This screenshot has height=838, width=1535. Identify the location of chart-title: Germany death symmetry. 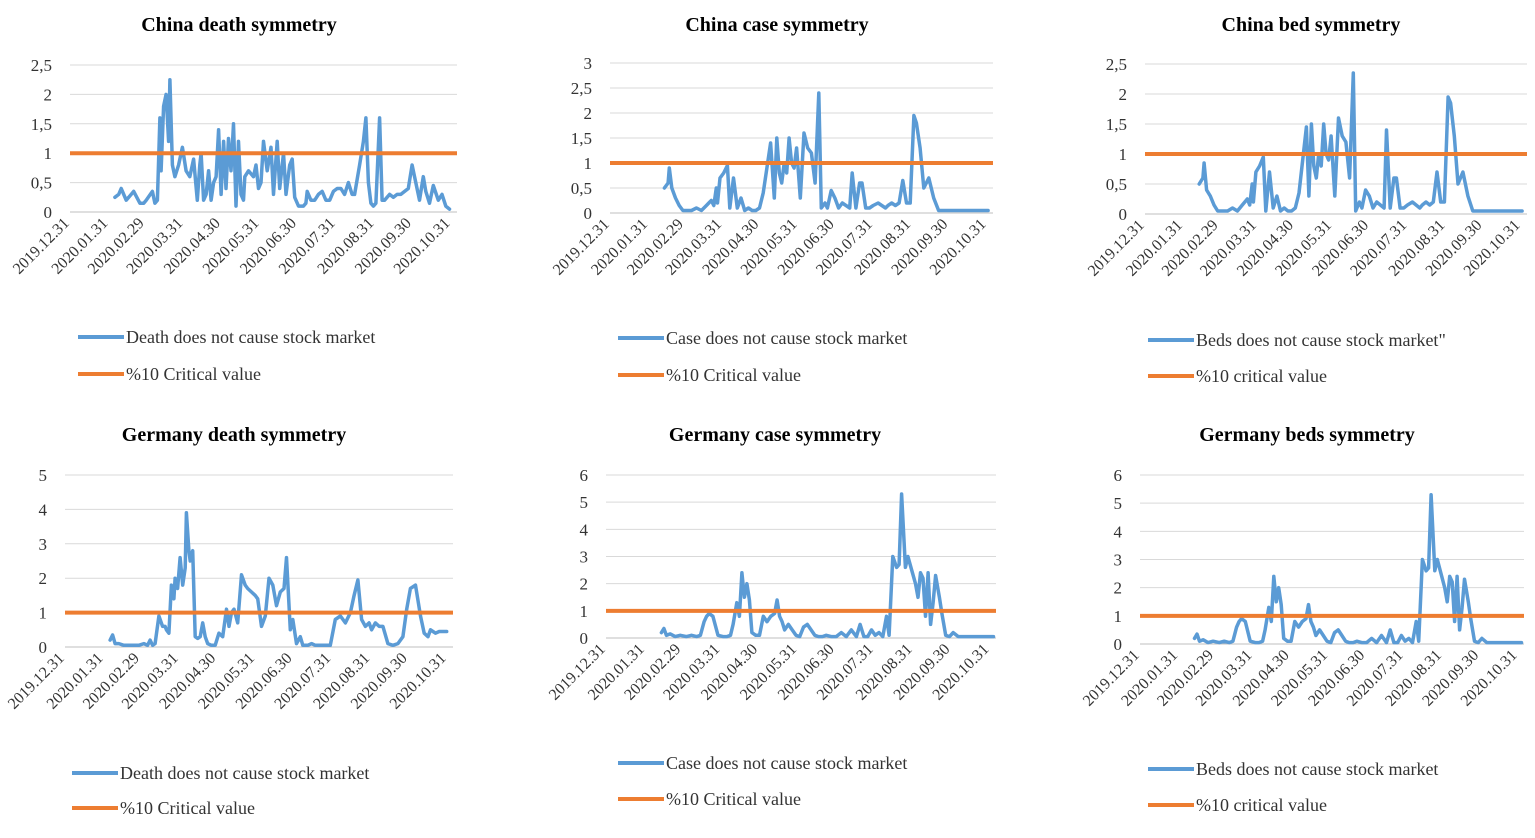
(234, 435).